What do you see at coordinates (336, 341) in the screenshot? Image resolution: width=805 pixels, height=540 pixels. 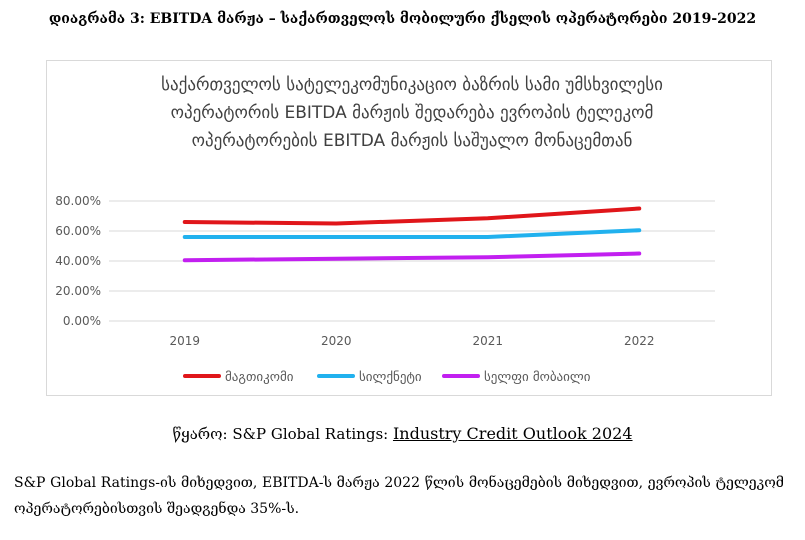 I see `x-tick-label: 2020` at bounding box center [336, 341].